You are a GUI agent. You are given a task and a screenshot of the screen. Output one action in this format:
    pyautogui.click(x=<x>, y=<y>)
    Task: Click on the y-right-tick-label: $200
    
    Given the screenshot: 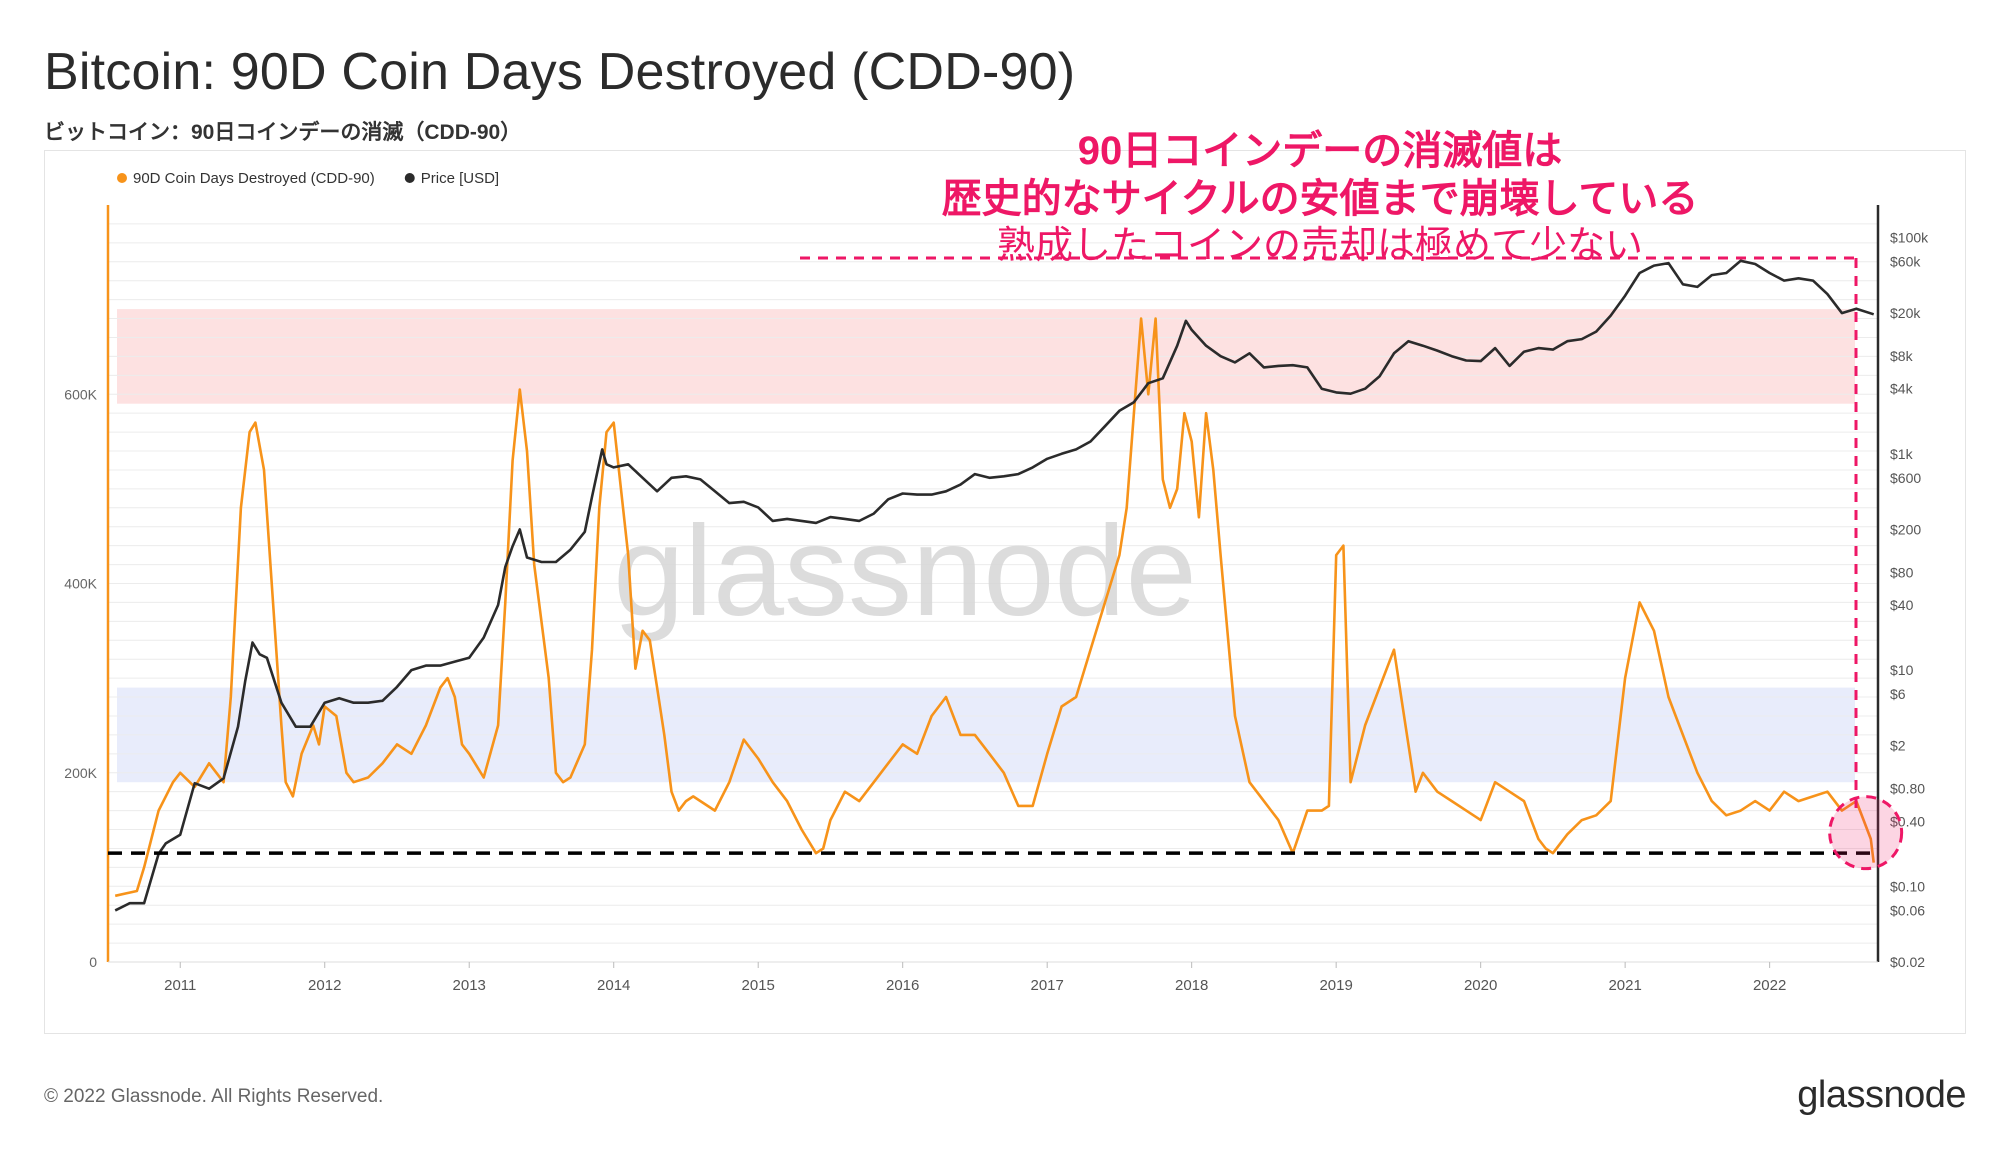 What is the action you would take?
    pyautogui.click(x=1905, y=529)
    